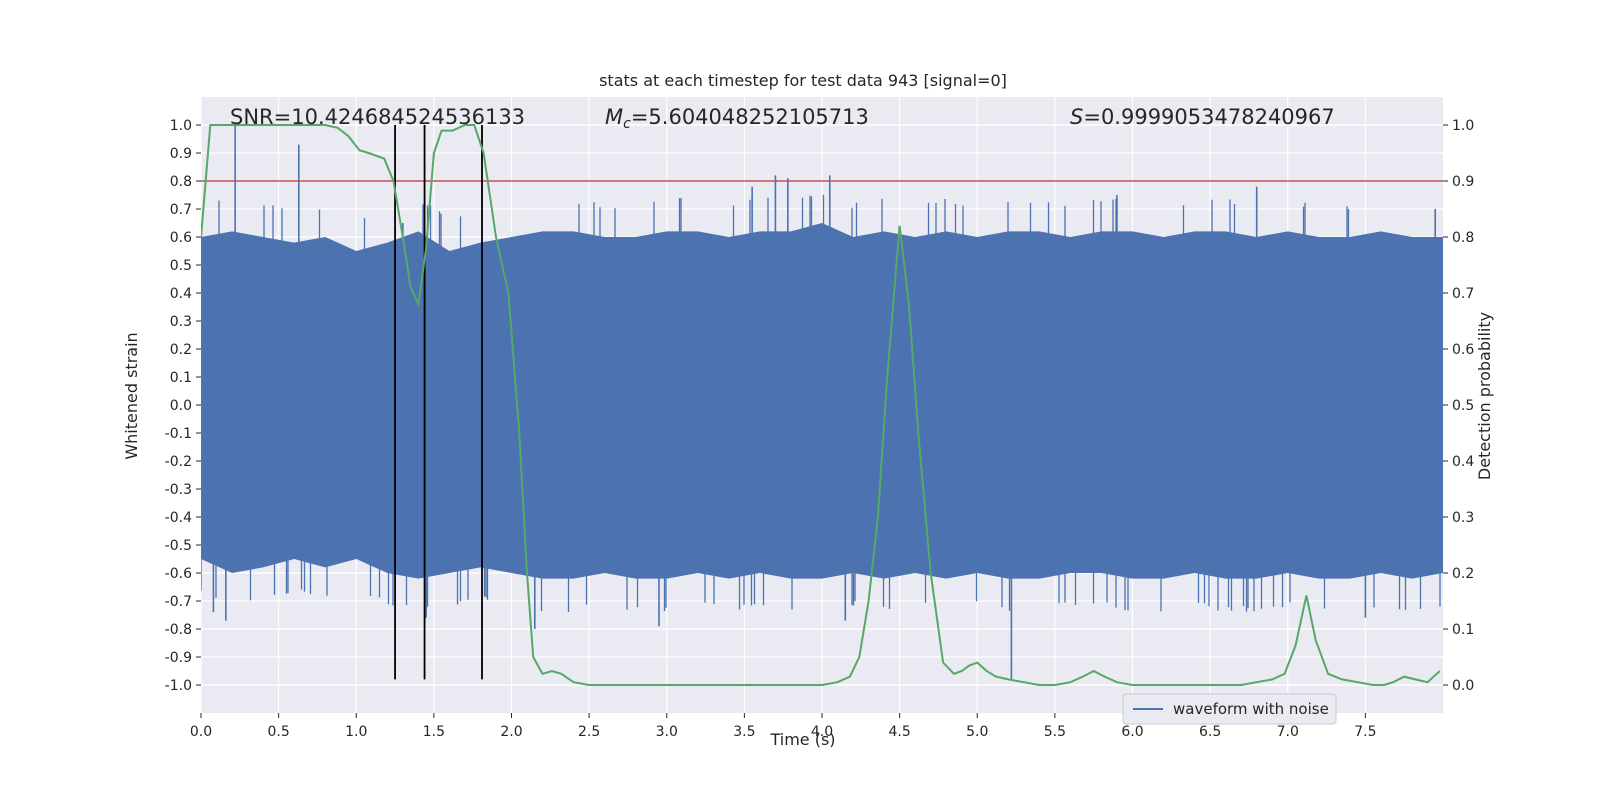 This screenshot has width=1600, height=800. Describe the element at coordinates (1076, 117) in the screenshot. I see `s-symbol: S` at that location.